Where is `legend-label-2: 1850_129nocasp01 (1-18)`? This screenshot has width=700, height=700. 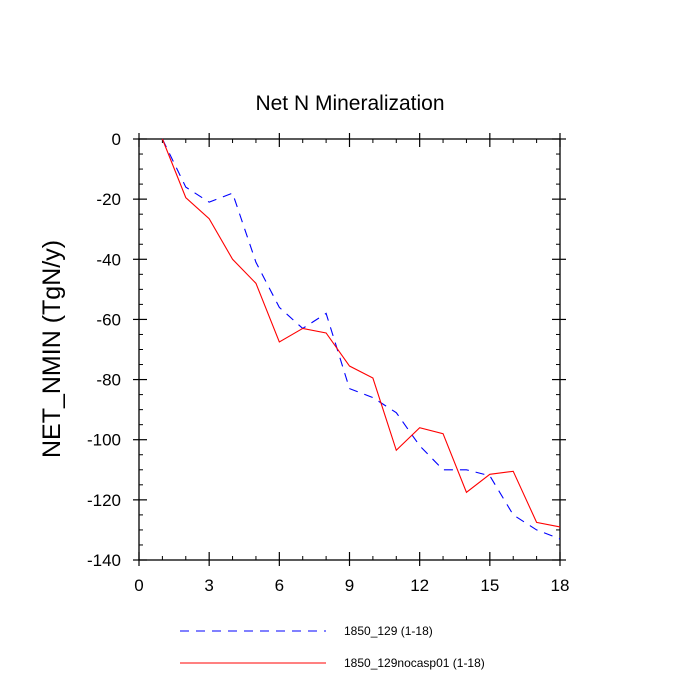
legend-label-2: 1850_129nocasp01 (1-18) is located at coordinates (414, 663).